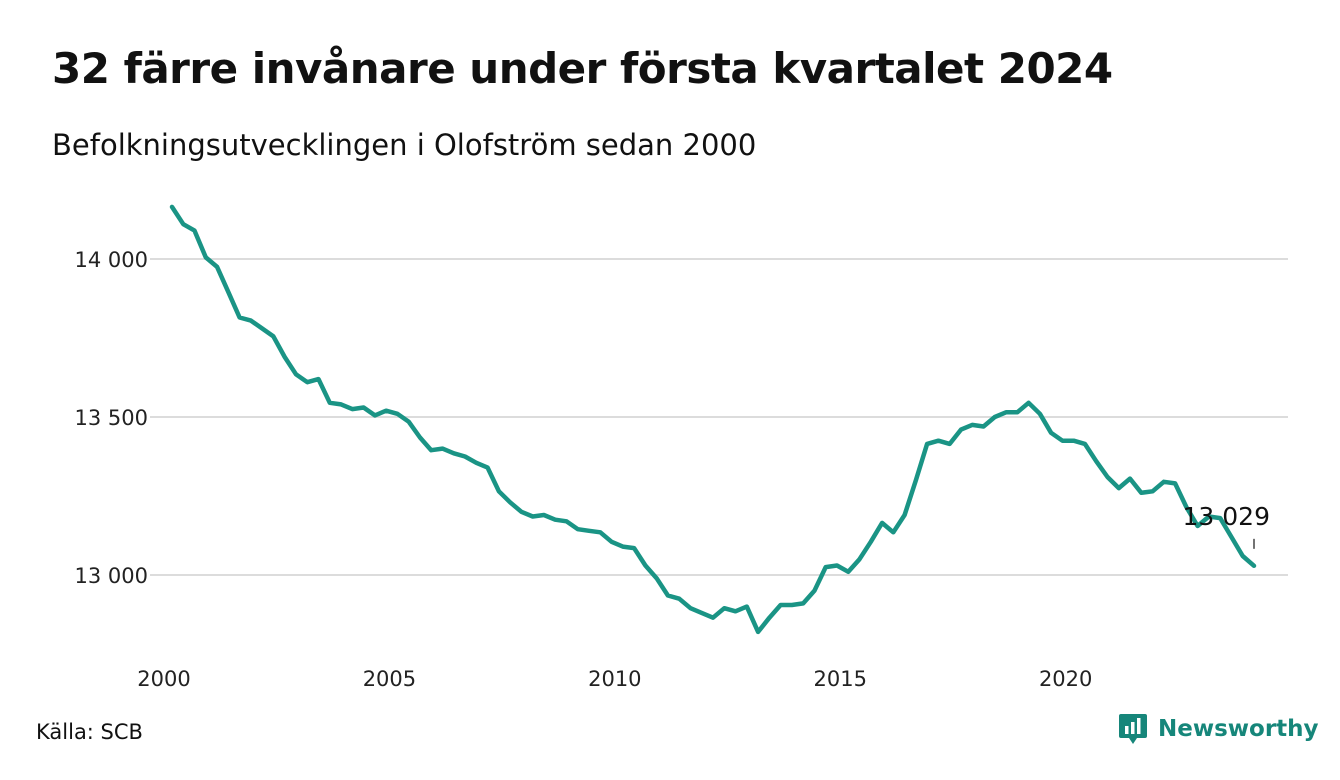  I want to click on end-value-label: 13 029, so click(1226, 516).